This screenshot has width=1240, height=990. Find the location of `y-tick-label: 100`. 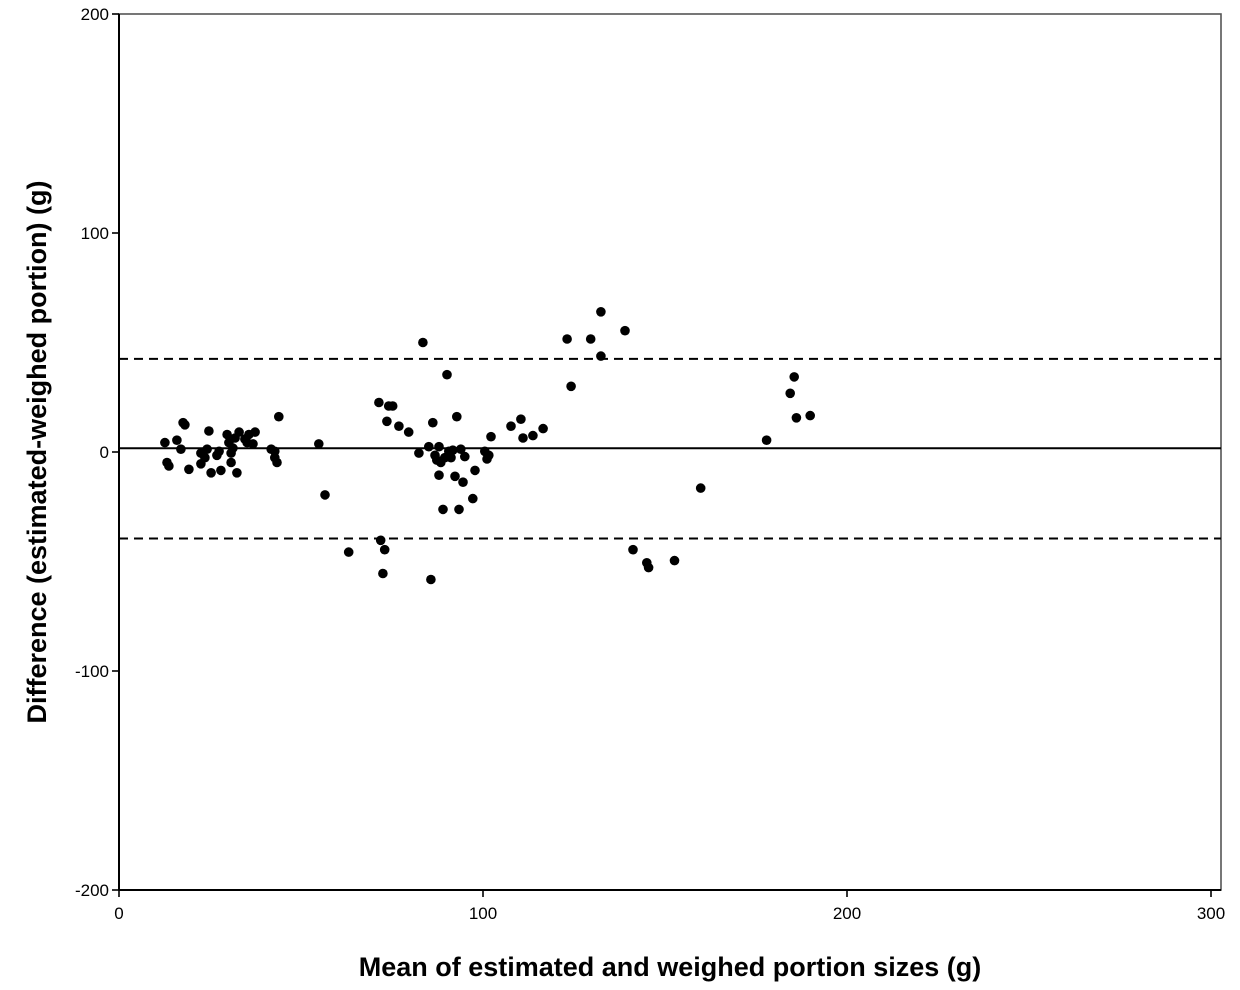

y-tick-label: 100 is located at coordinates (95, 233).